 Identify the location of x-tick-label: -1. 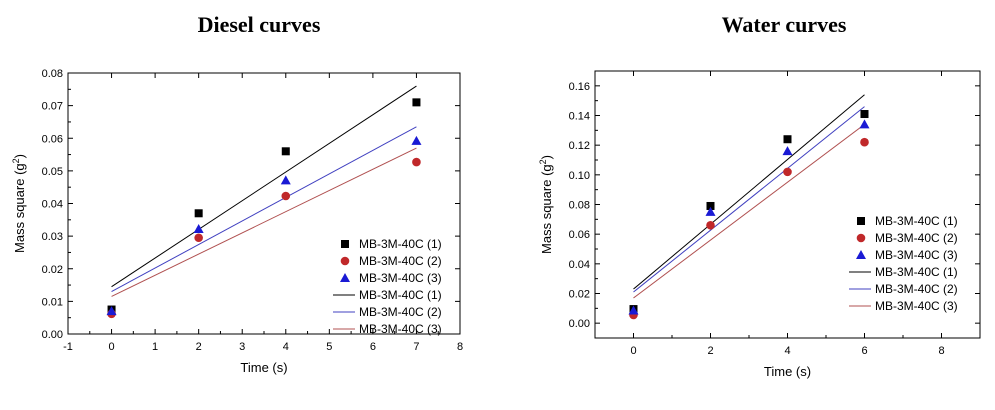
(68, 347).